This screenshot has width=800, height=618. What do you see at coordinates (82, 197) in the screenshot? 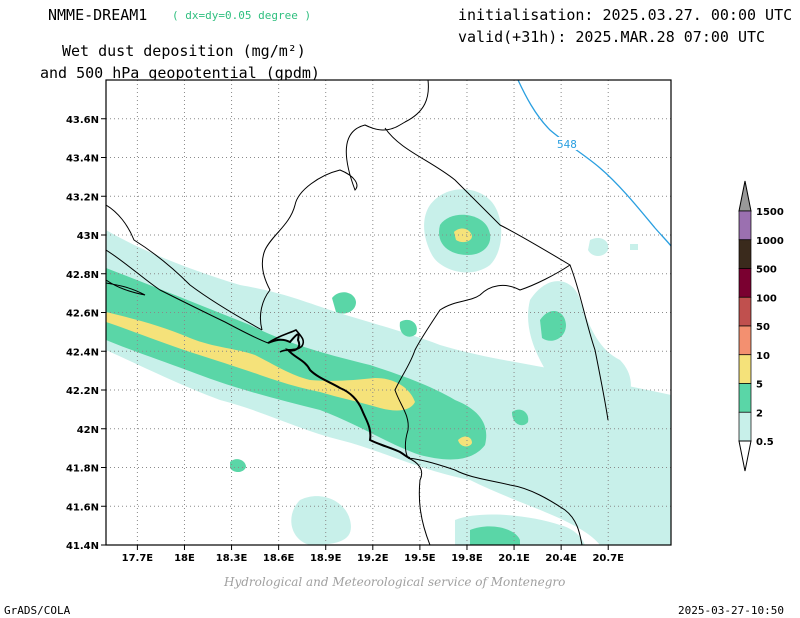
I see `lat-label: 43.2N` at bounding box center [82, 197].